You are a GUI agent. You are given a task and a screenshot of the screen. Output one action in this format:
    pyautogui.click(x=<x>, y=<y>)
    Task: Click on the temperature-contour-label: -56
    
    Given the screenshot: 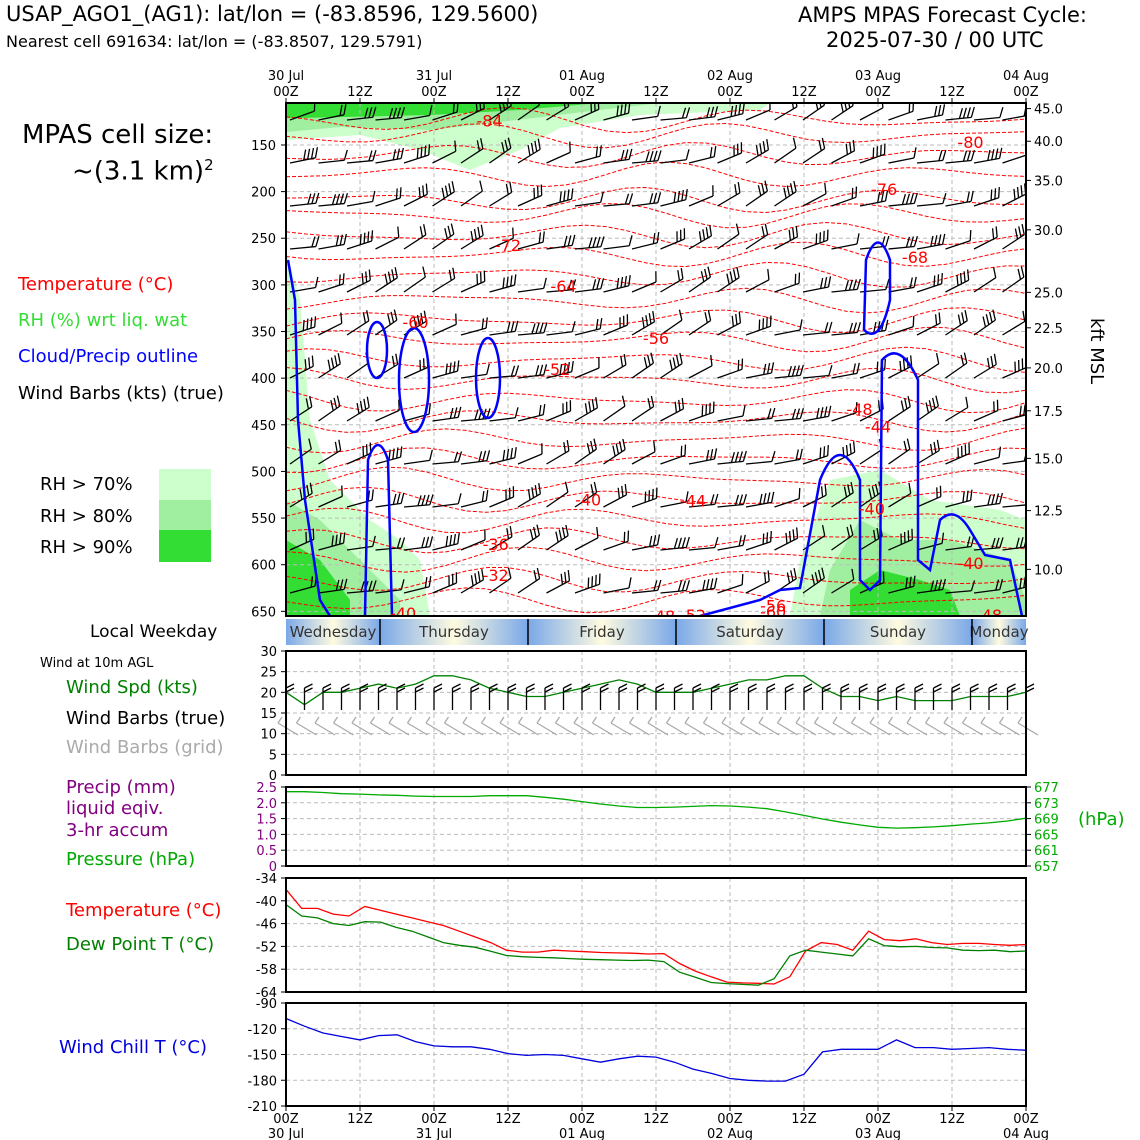 What is the action you would take?
    pyautogui.click(x=773, y=606)
    